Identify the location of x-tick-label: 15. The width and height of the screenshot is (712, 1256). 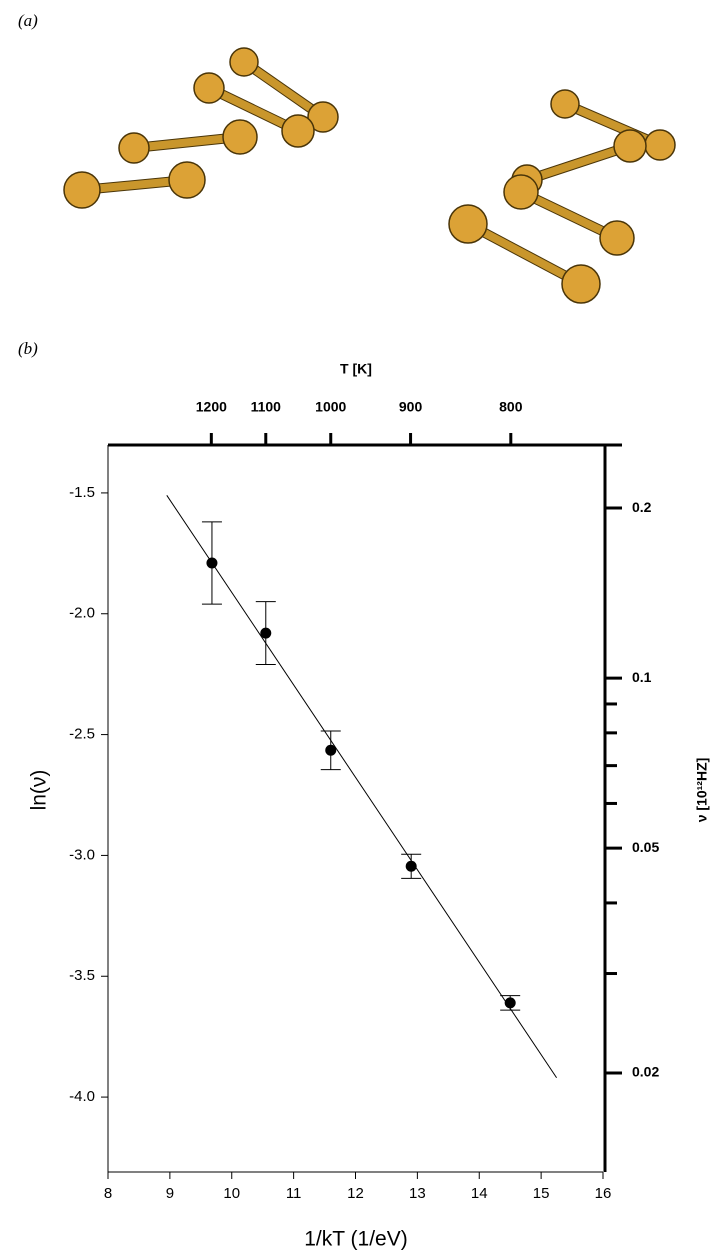
(541, 1193).